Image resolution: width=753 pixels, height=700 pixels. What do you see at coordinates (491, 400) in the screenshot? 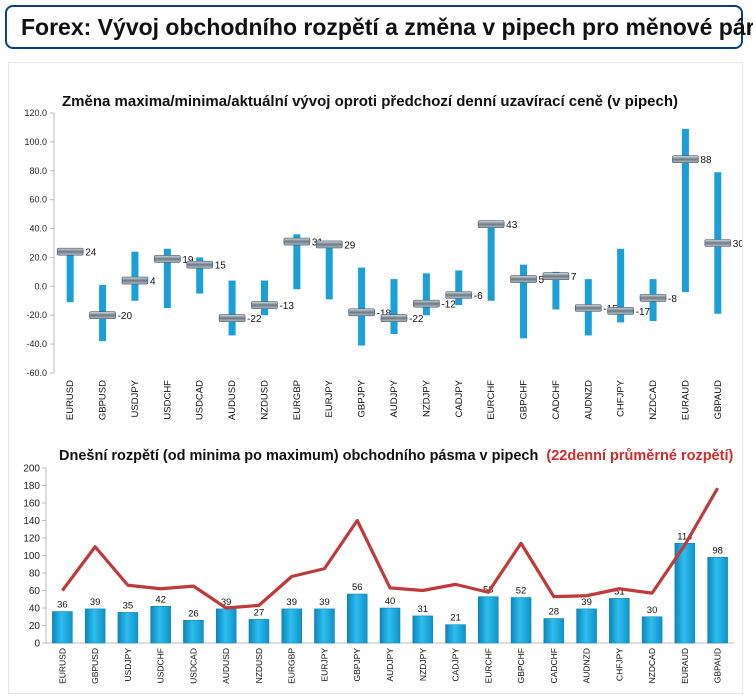
I see `chart1-category-label: EURCHF` at bounding box center [491, 400].